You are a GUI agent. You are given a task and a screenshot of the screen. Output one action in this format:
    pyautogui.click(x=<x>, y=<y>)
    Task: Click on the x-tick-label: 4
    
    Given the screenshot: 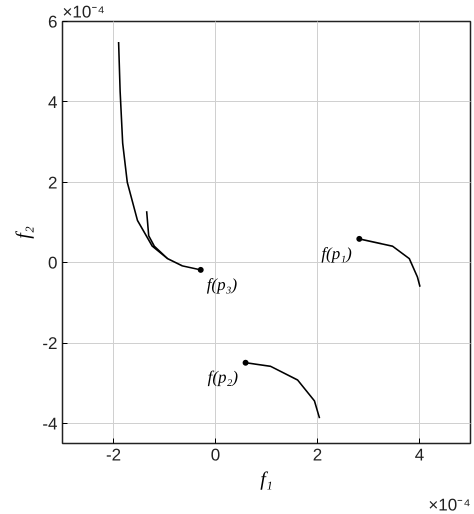 What is the action you would take?
    pyautogui.click(x=419, y=455)
    